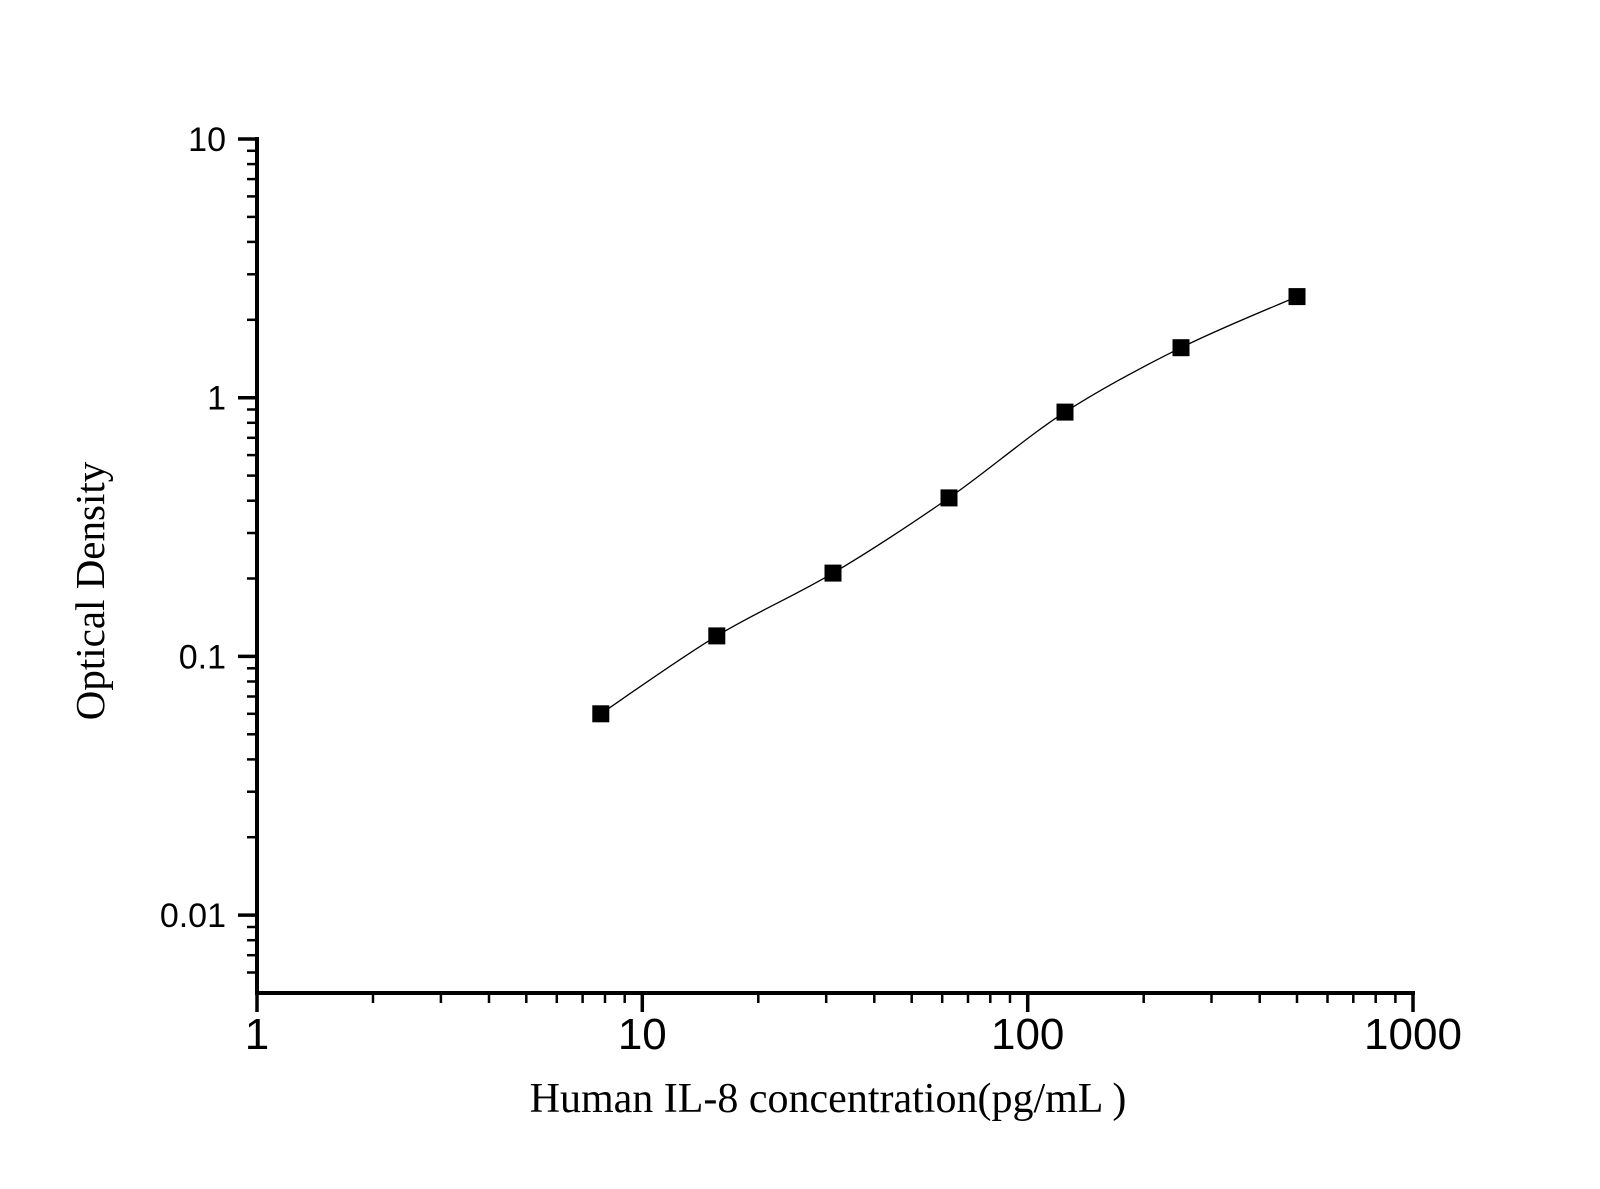 This screenshot has width=1600, height=1189. Describe the element at coordinates (216, 399) in the screenshot. I see `y-axis-tick-label: 1` at that location.